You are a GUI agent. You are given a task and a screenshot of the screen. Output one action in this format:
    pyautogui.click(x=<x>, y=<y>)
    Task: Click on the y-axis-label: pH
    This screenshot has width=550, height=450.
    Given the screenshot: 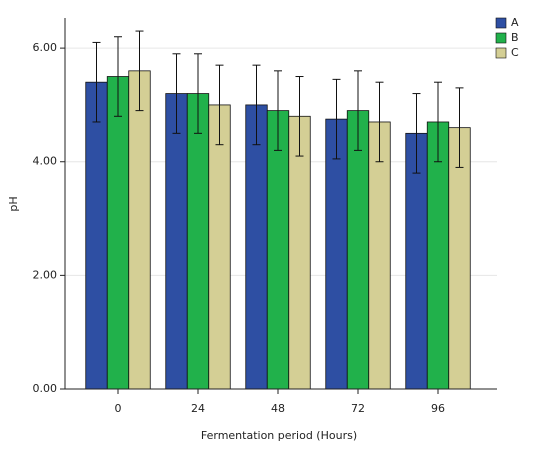 What is the action you would take?
    pyautogui.click(x=13, y=203)
    